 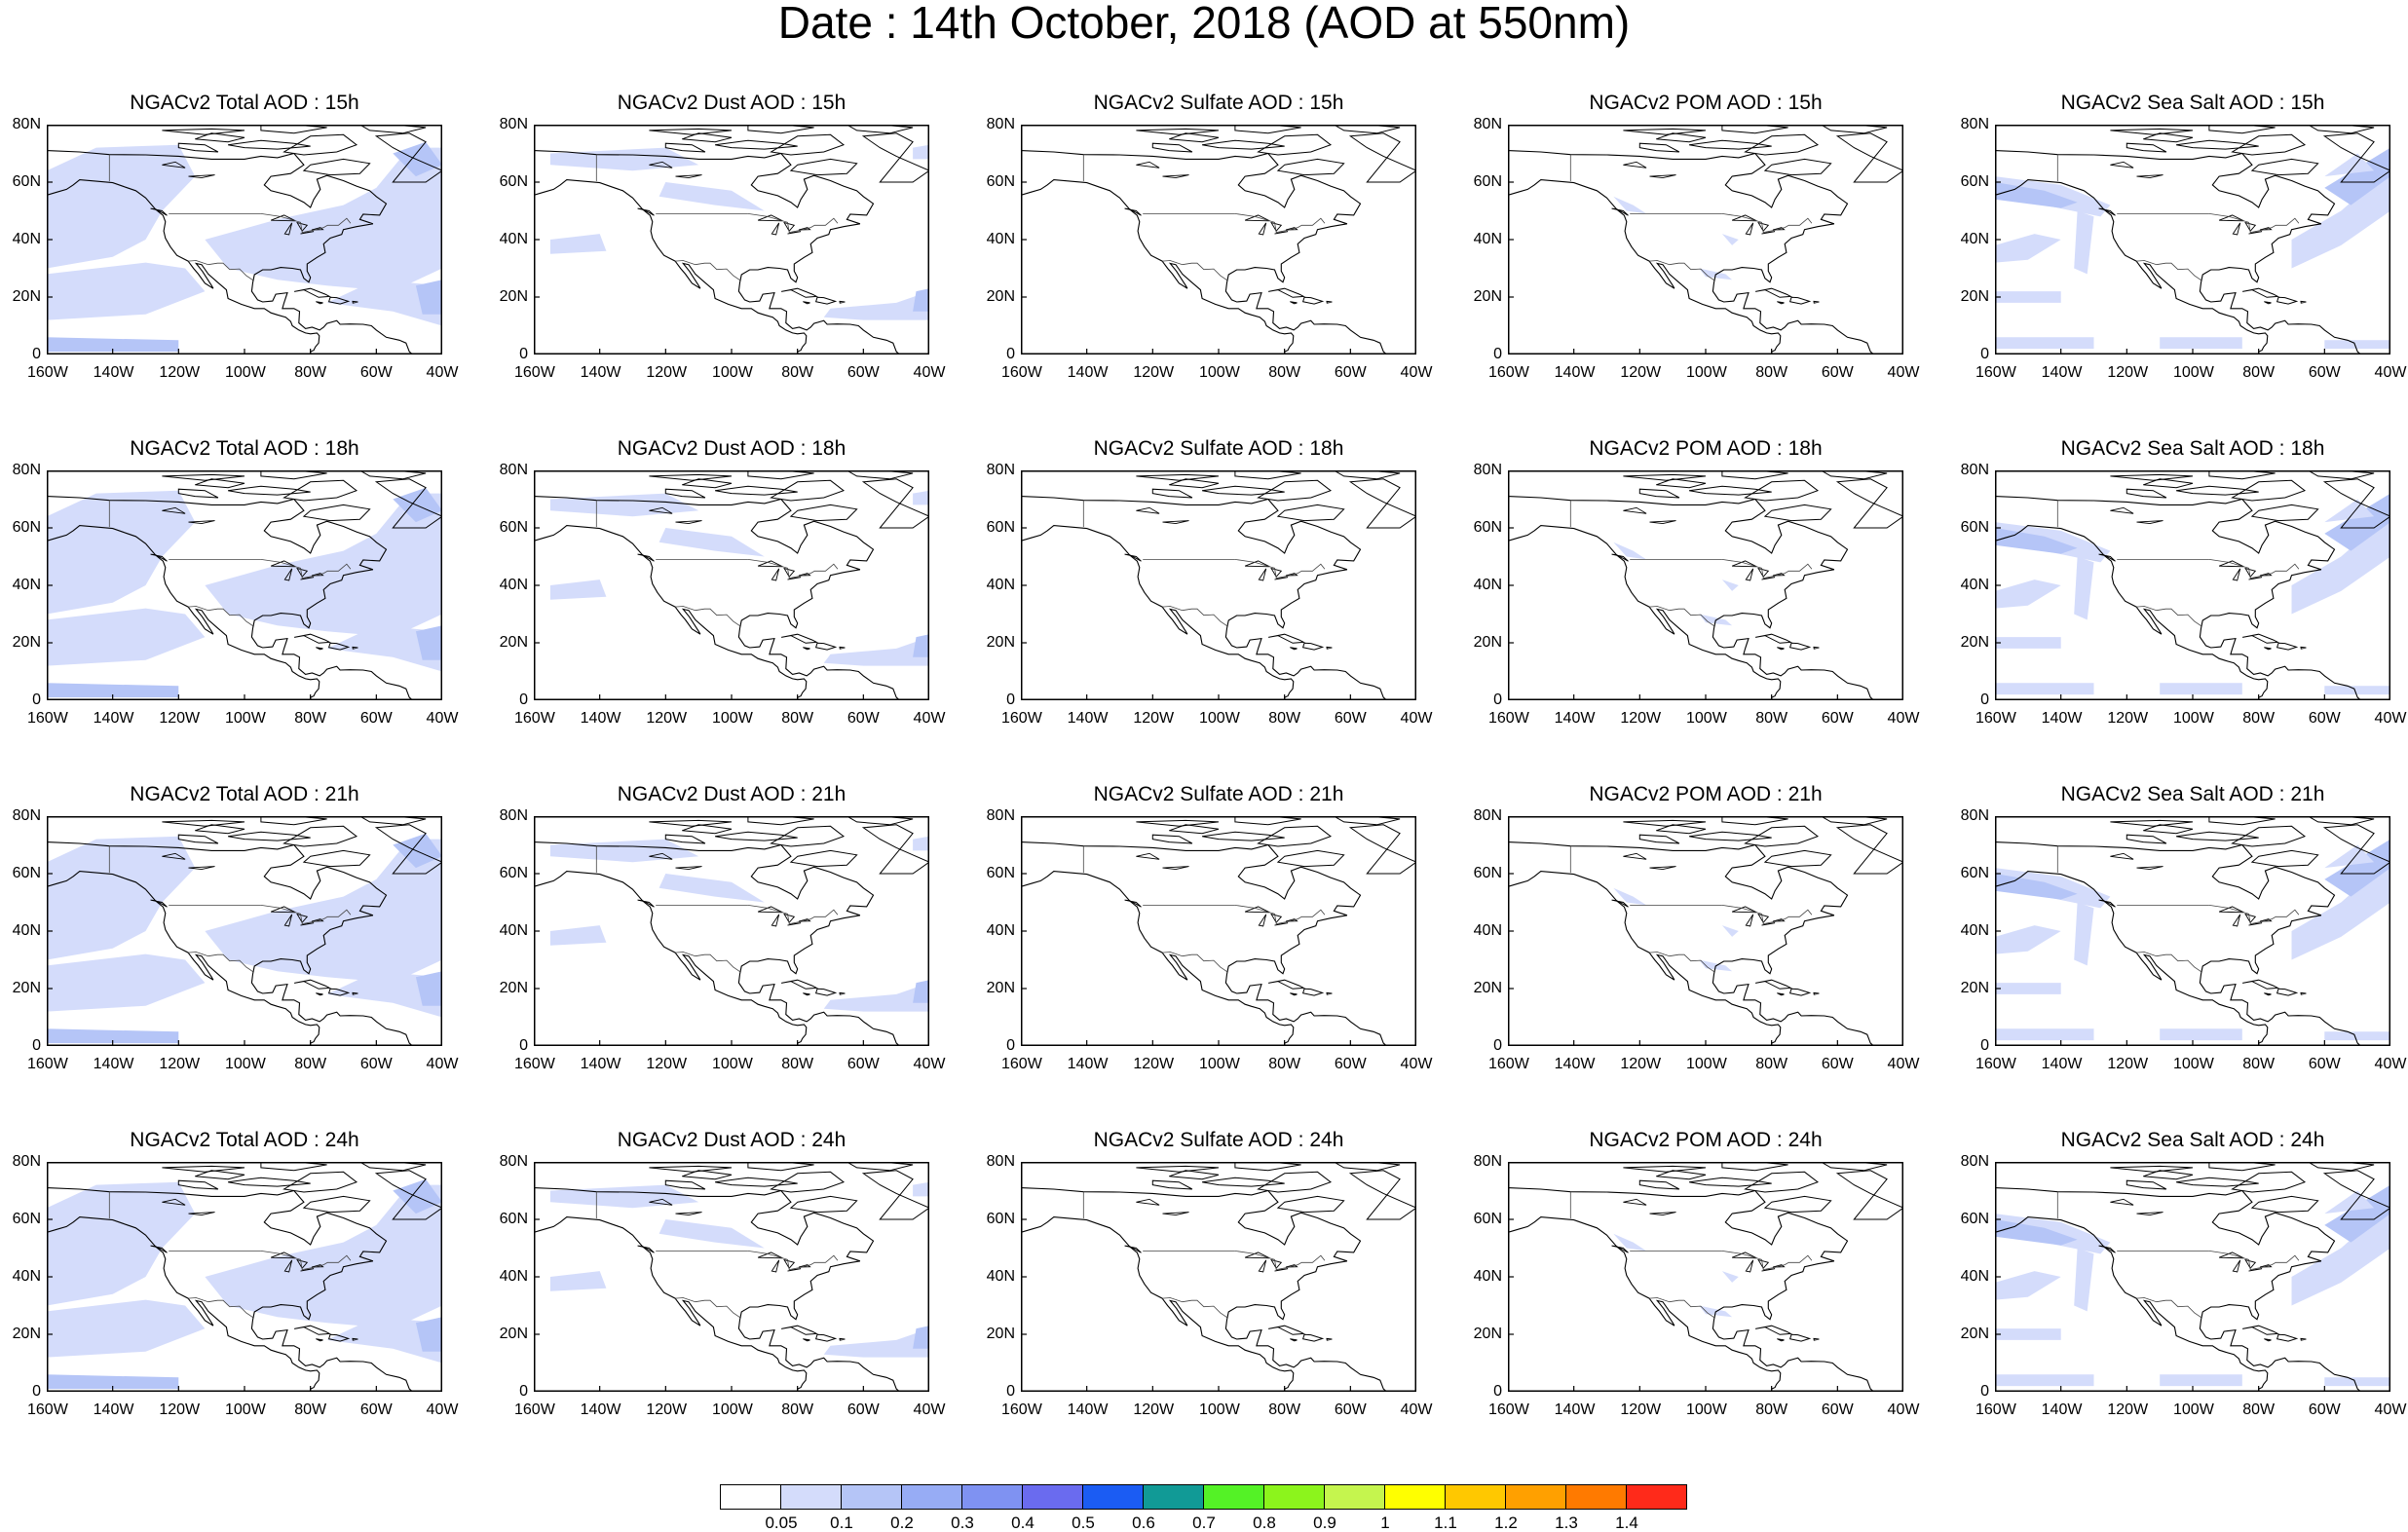 I want to click on y-tick-label: 0, so click(x=36, y=1045).